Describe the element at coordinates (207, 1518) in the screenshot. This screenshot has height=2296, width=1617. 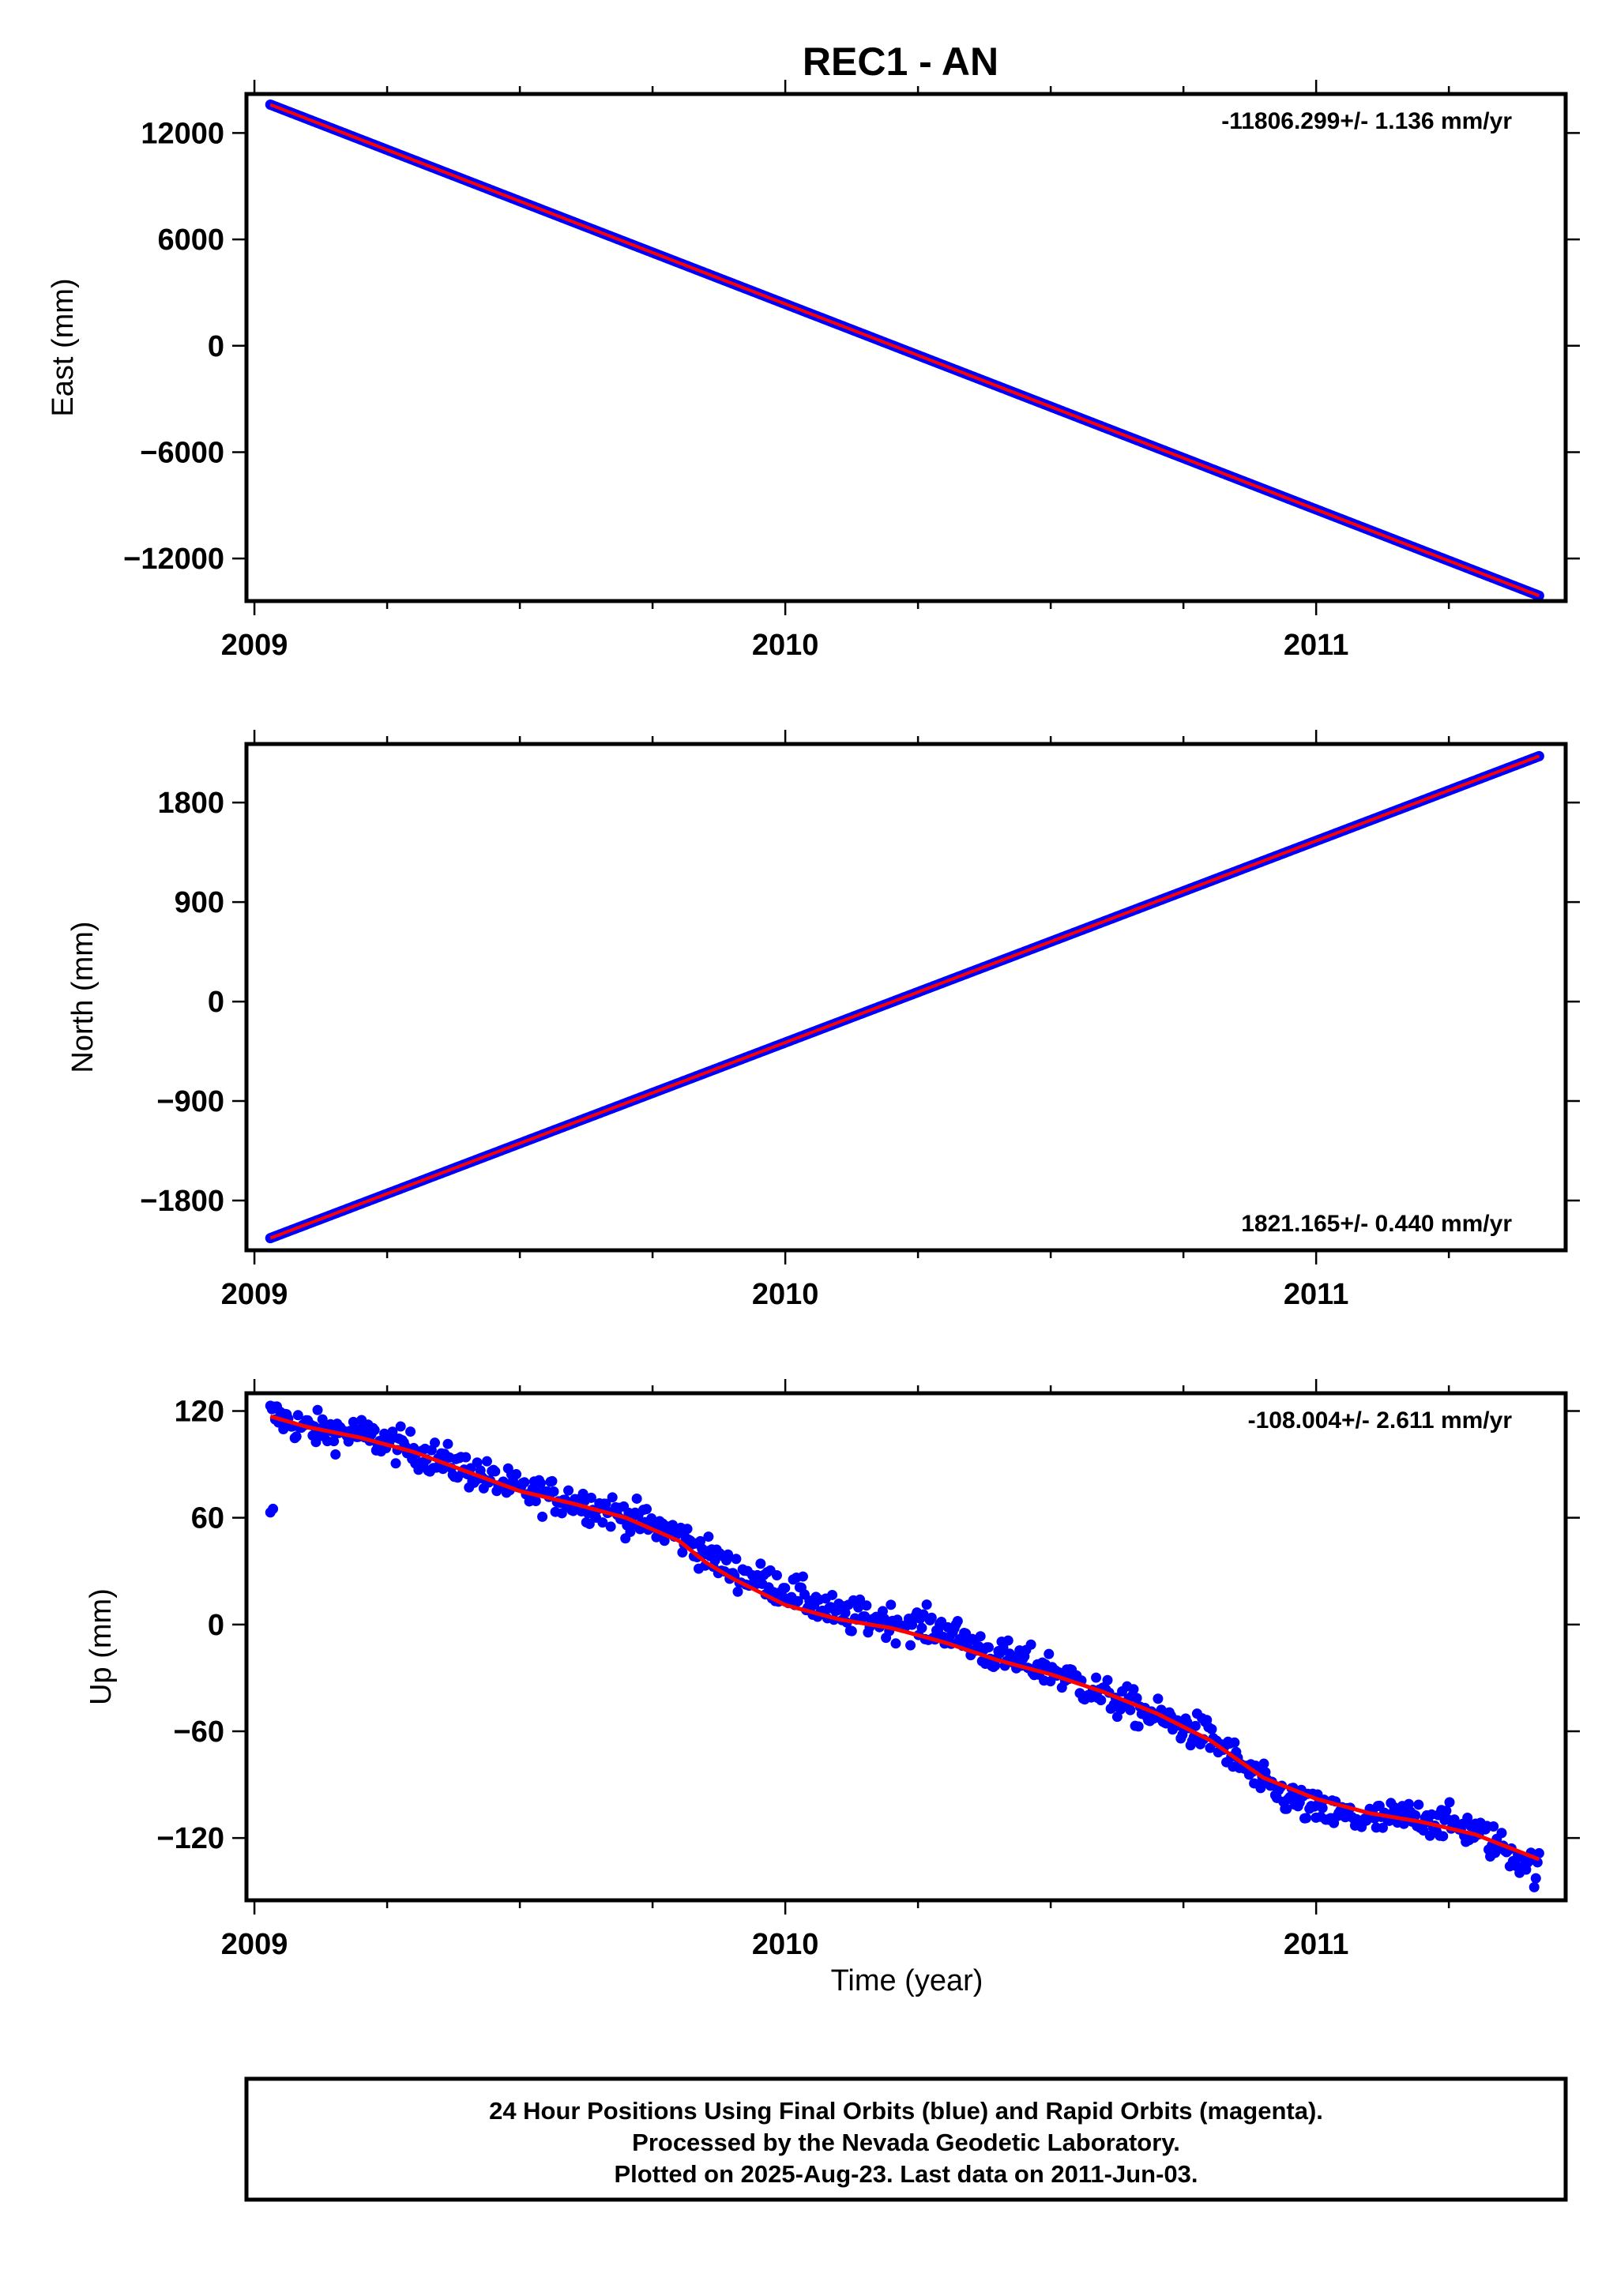
I see `y-tick-label: 60` at that location.